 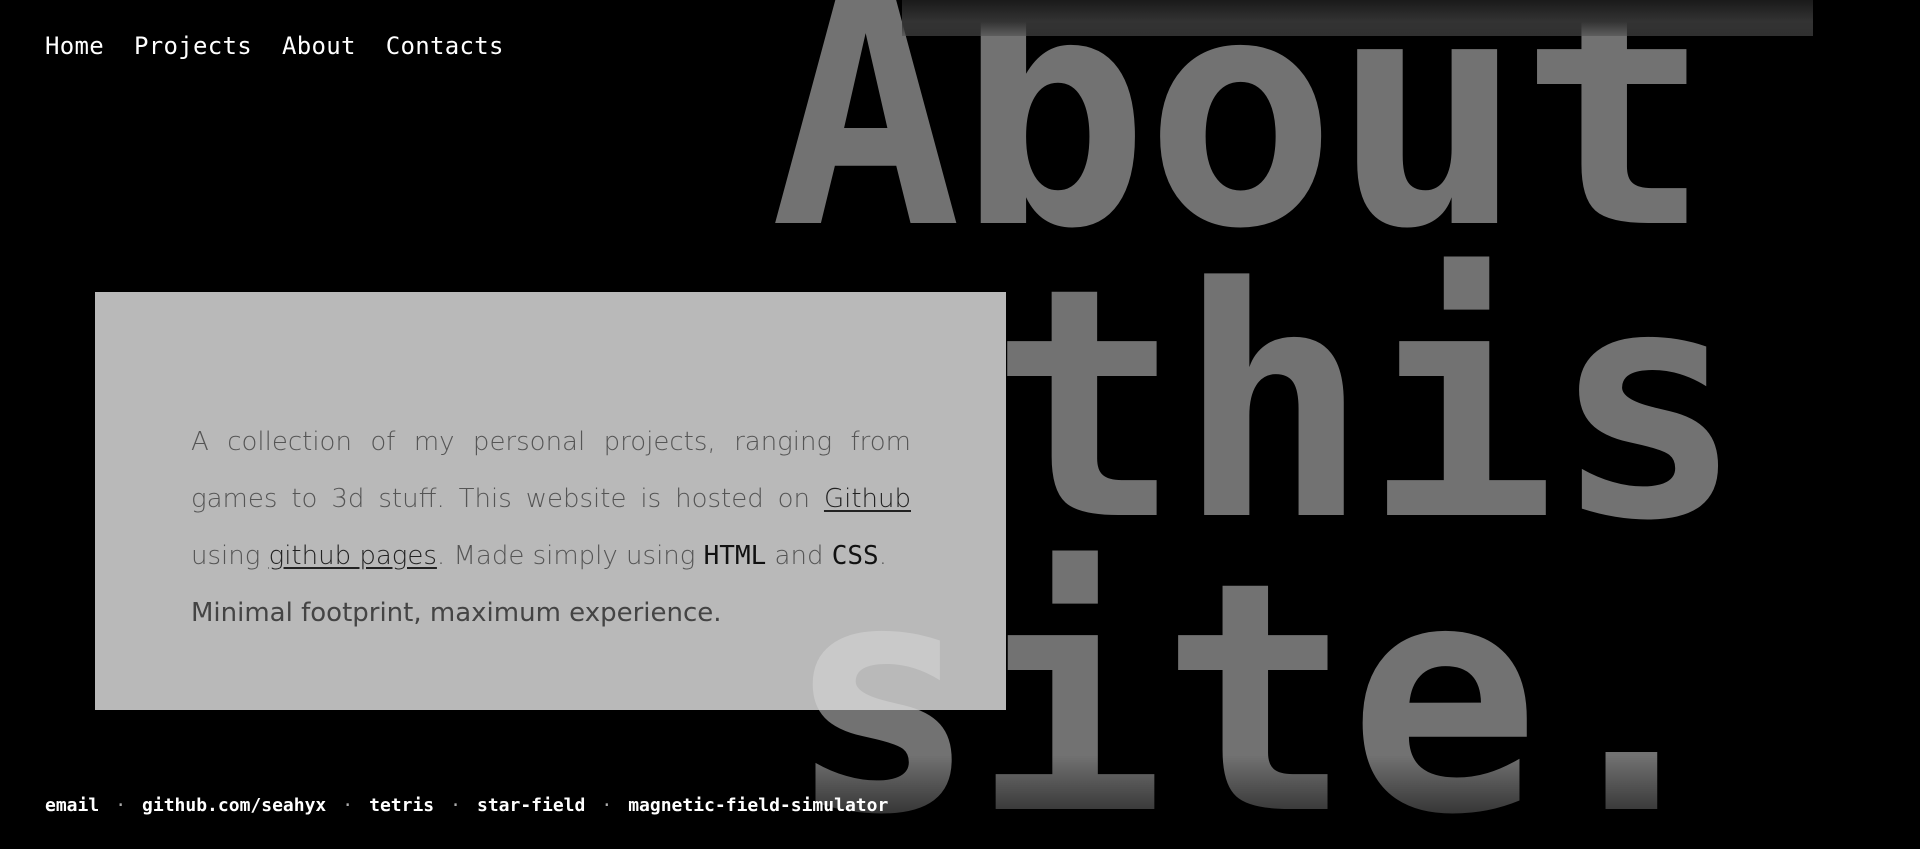 I want to click on footer-tetris-link: tetris, so click(x=402, y=805).